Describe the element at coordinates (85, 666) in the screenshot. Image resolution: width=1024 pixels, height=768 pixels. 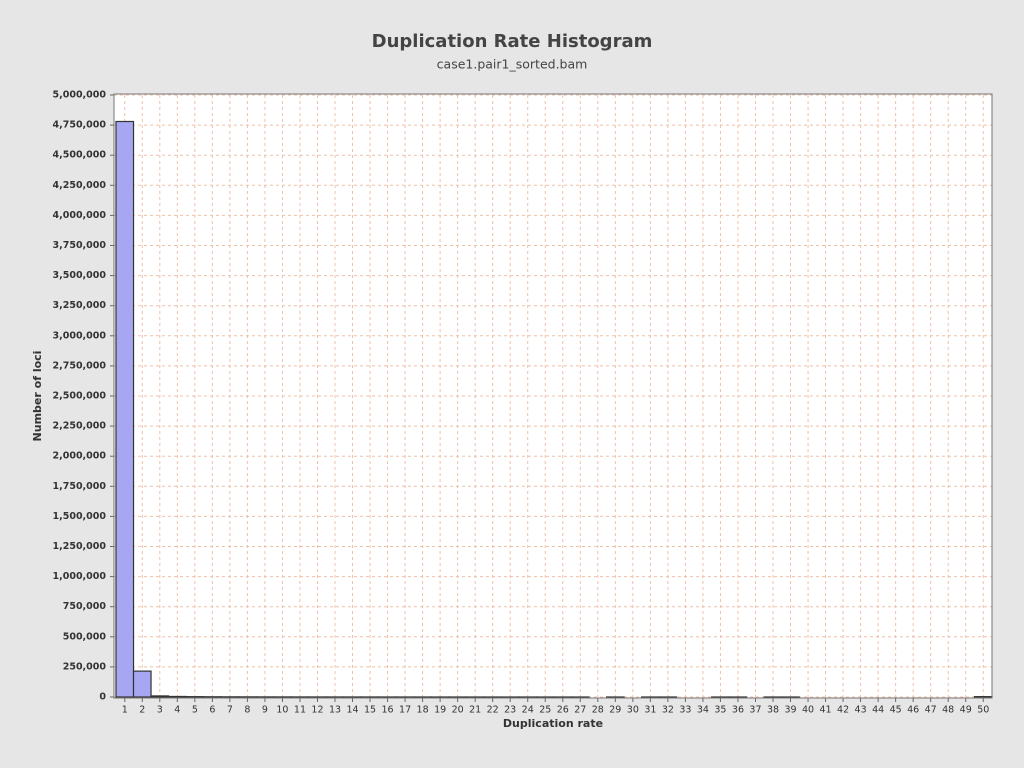
I see `y-tick-label: 250,000` at that location.